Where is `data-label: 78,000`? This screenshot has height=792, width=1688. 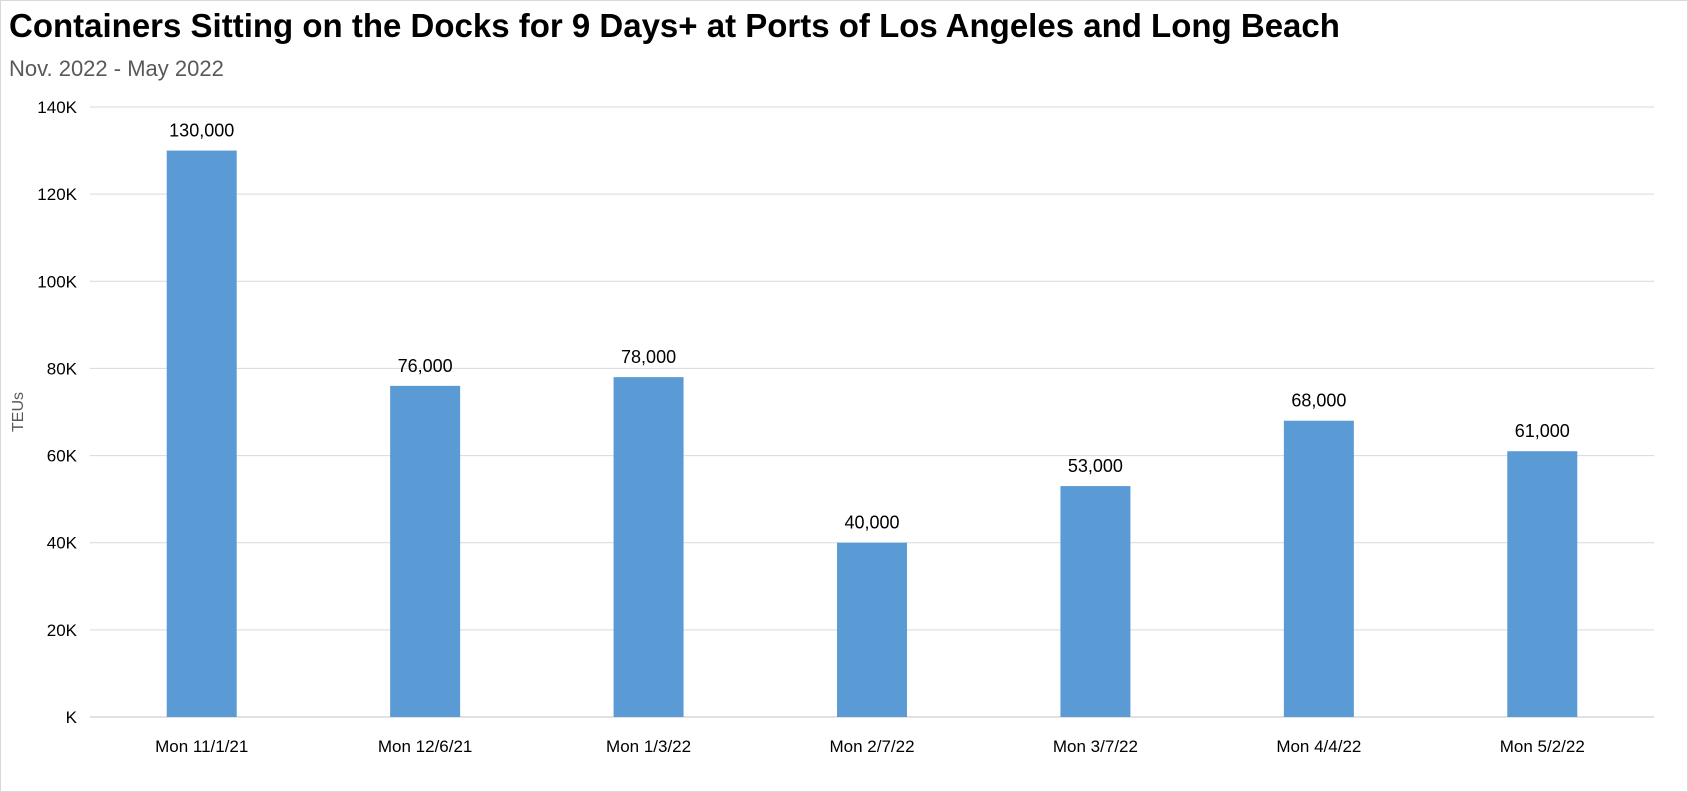
data-label: 78,000 is located at coordinates (648, 357).